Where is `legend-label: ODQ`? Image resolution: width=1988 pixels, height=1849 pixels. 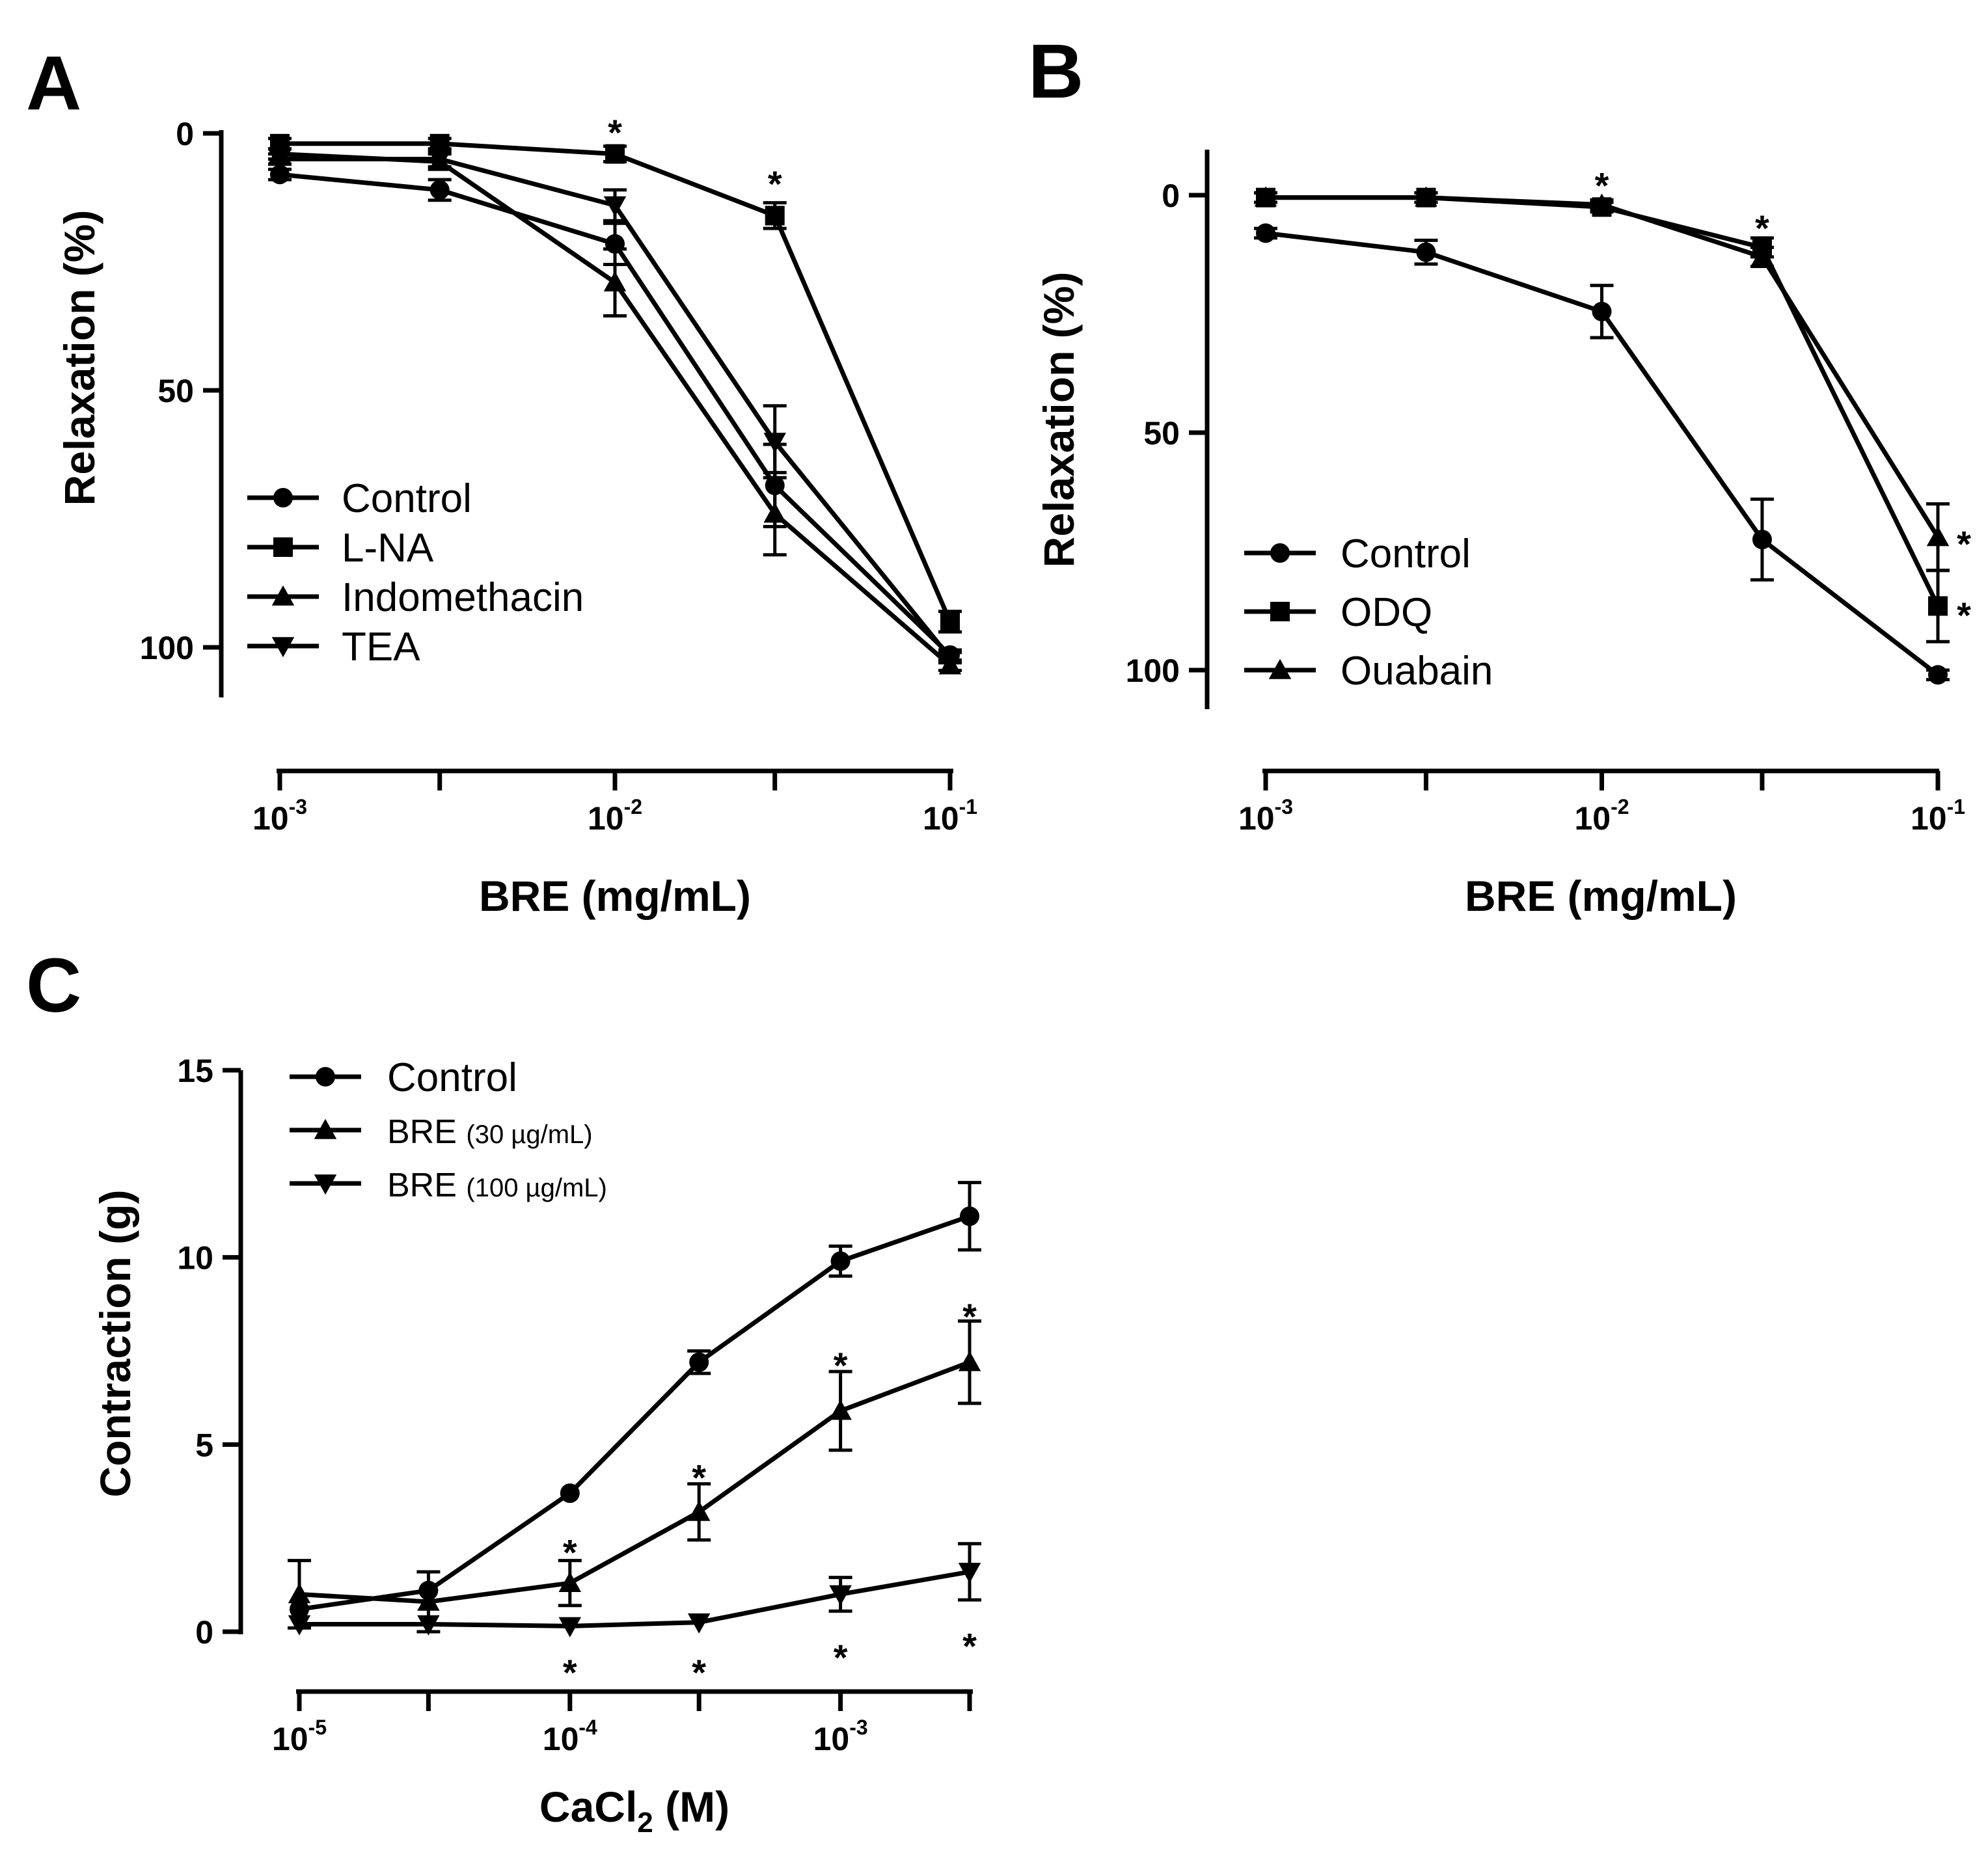
legend-label: ODQ is located at coordinates (1386, 612).